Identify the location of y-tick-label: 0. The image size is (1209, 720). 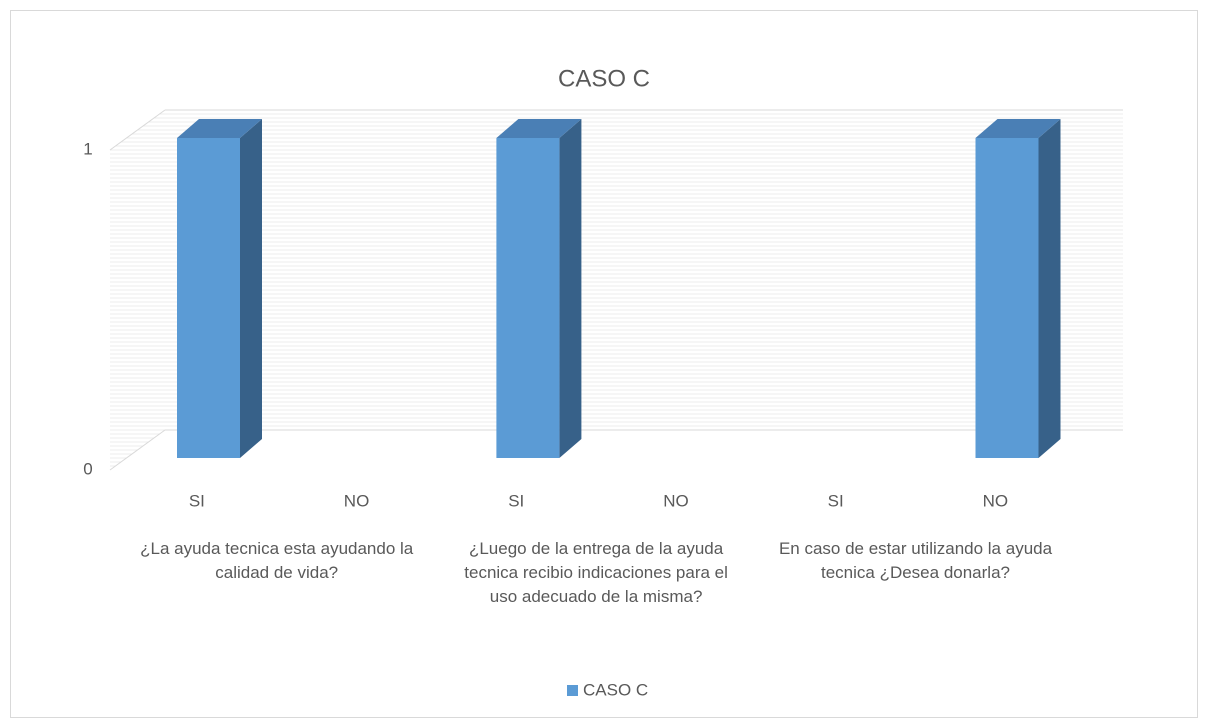
(87, 468).